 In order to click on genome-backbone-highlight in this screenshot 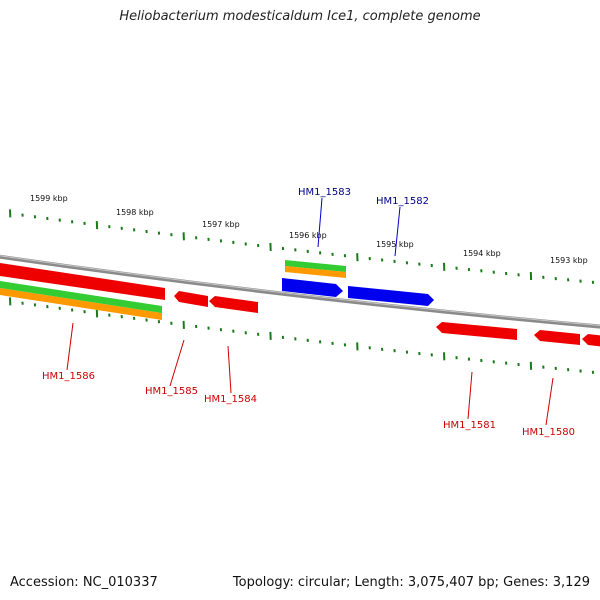, I will do `click(300, 291)`.